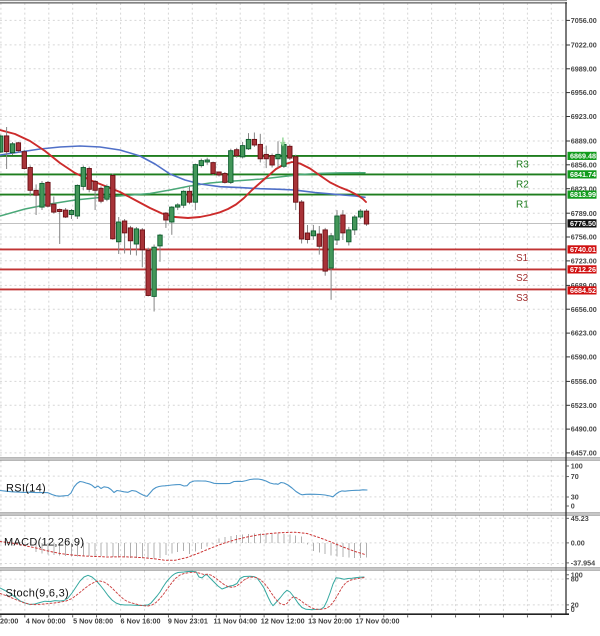 The width and height of the screenshot is (600, 636). What do you see at coordinates (584, 116) in the screenshot?
I see `svg-text: 6923.00` at bounding box center [584, 116].